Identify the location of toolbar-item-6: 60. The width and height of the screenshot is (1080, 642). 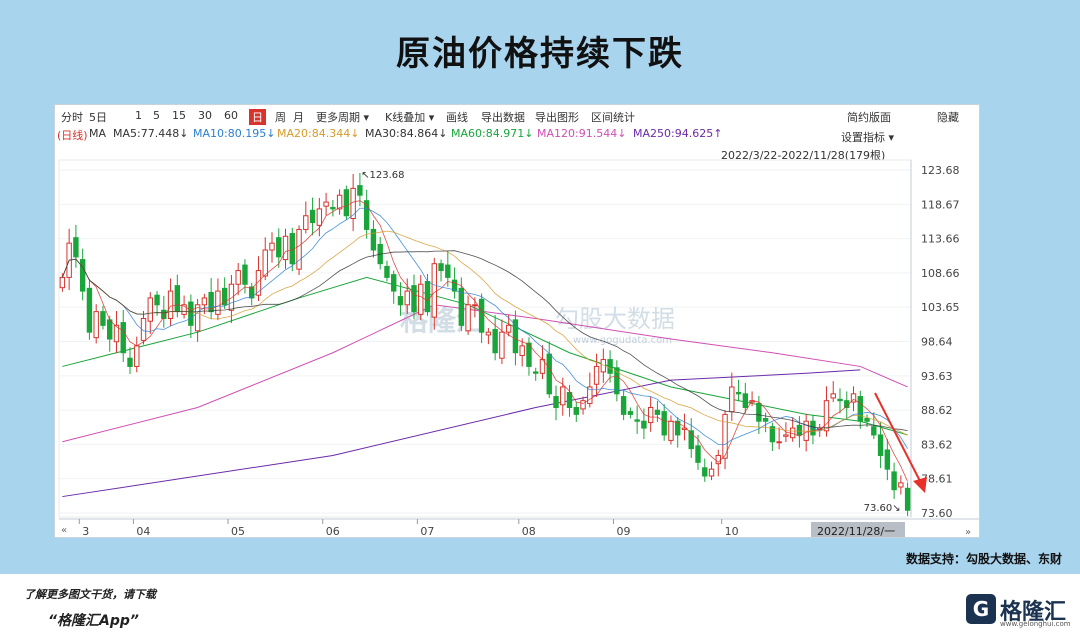
(231, 115).